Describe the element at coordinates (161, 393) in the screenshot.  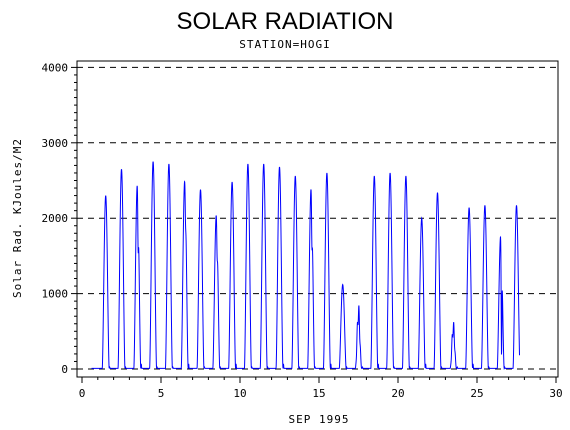
I see `x-tick-label: 5` at that location.